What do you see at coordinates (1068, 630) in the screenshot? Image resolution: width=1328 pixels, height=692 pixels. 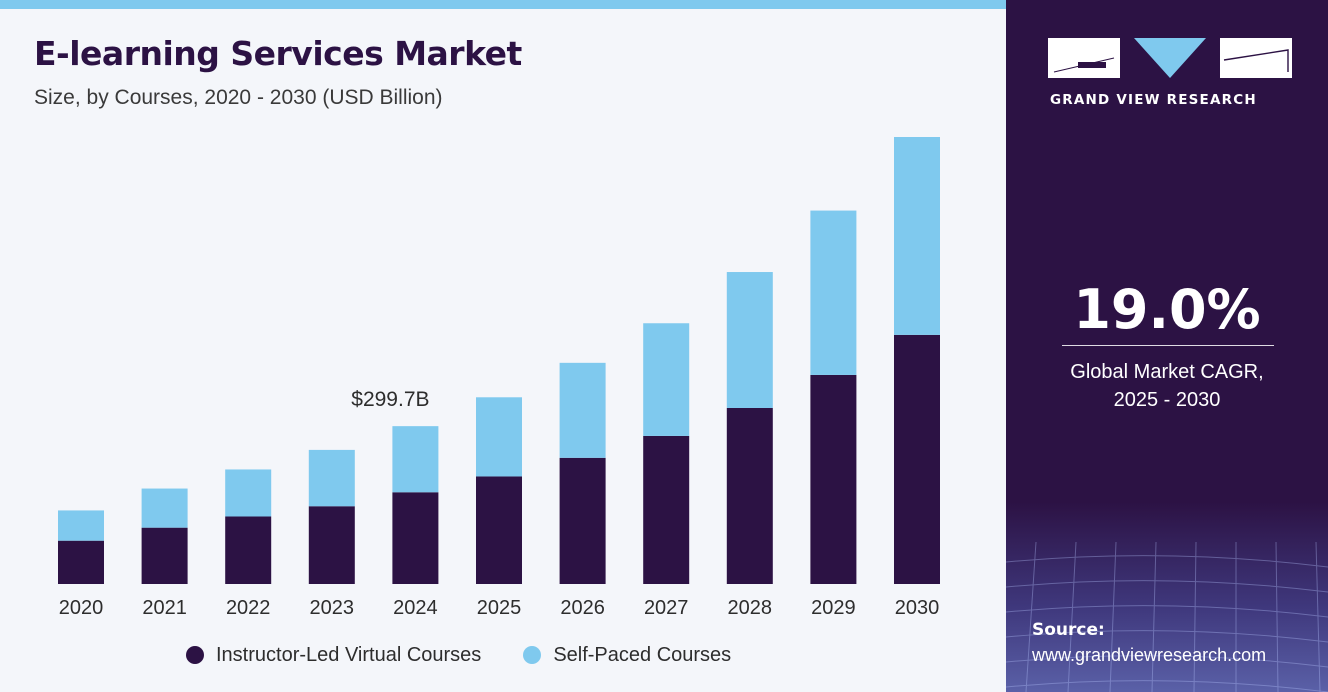 I see `source-label: Source:` at bounding box center [1068, 630].